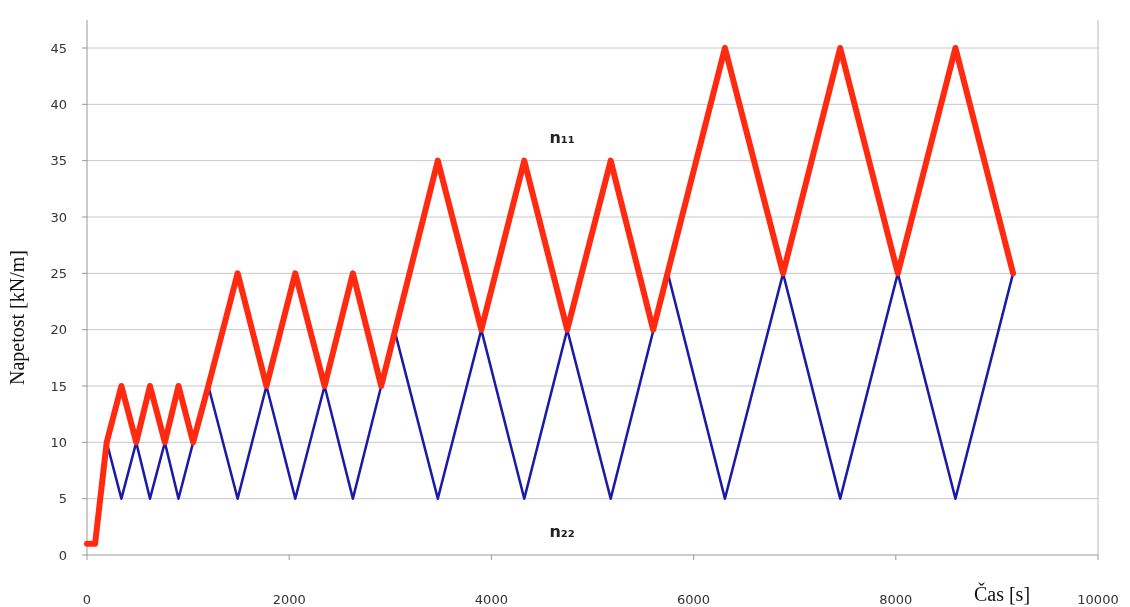 The height and width of the screenshot is (607, 1130). What do you see at coordinates (289, 599) in the screenshot?
I see `x-tick-label: 2000` at bounding box center [289, 599].